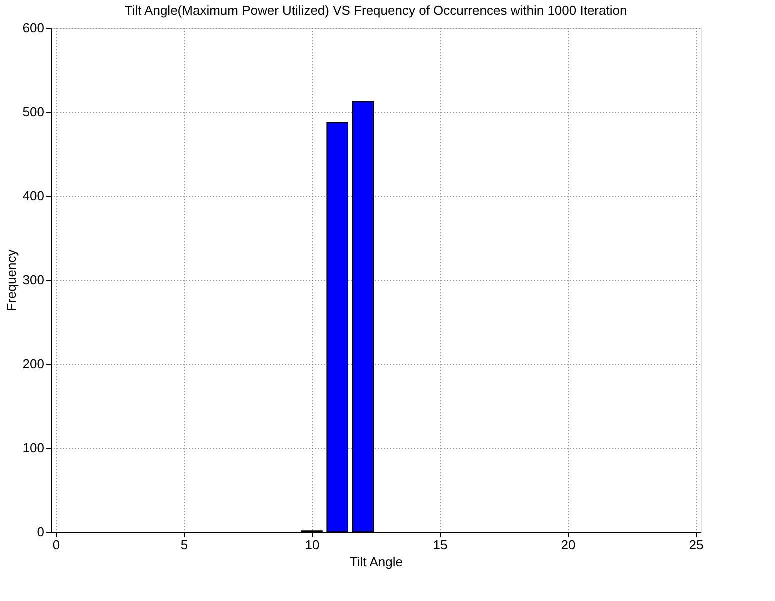 The image size is (775, 601). I want to click on y-tick-label: 100, so click(33, 448).